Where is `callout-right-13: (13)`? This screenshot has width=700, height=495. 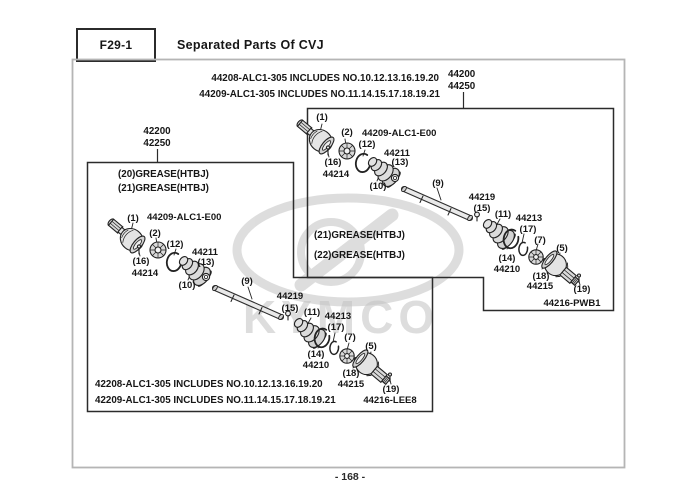
callout-right-13: (13) is located at coordinates (400, 162).